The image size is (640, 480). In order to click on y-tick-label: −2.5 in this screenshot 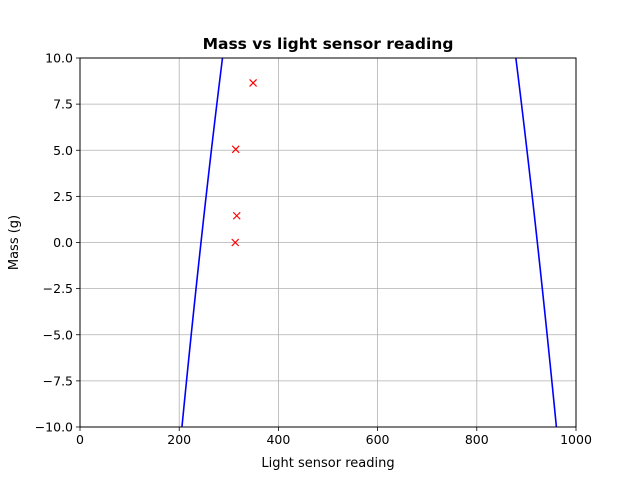, I will do `click(58, 288)`.